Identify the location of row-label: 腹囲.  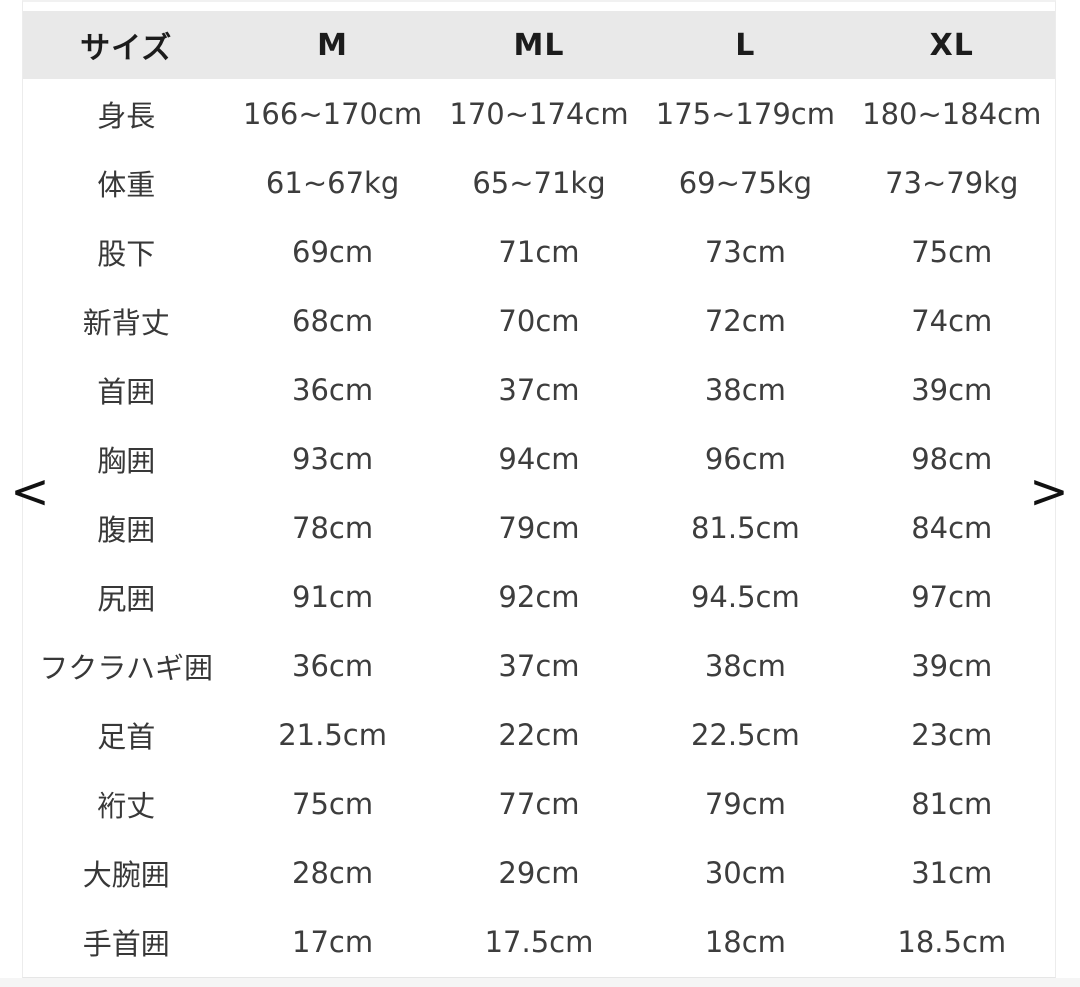
(126, 530).